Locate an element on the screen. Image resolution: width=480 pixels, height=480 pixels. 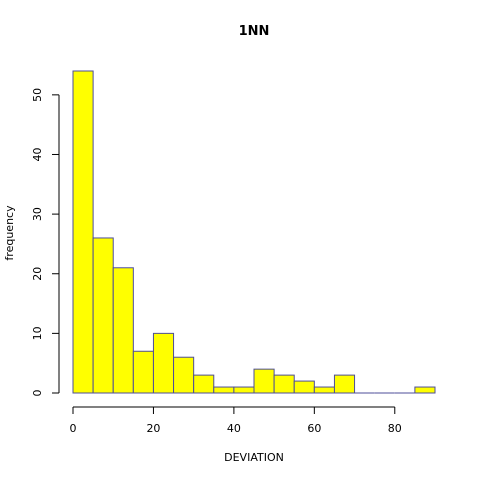
y-tick-label: 30 is located at coordinates (37, 214).